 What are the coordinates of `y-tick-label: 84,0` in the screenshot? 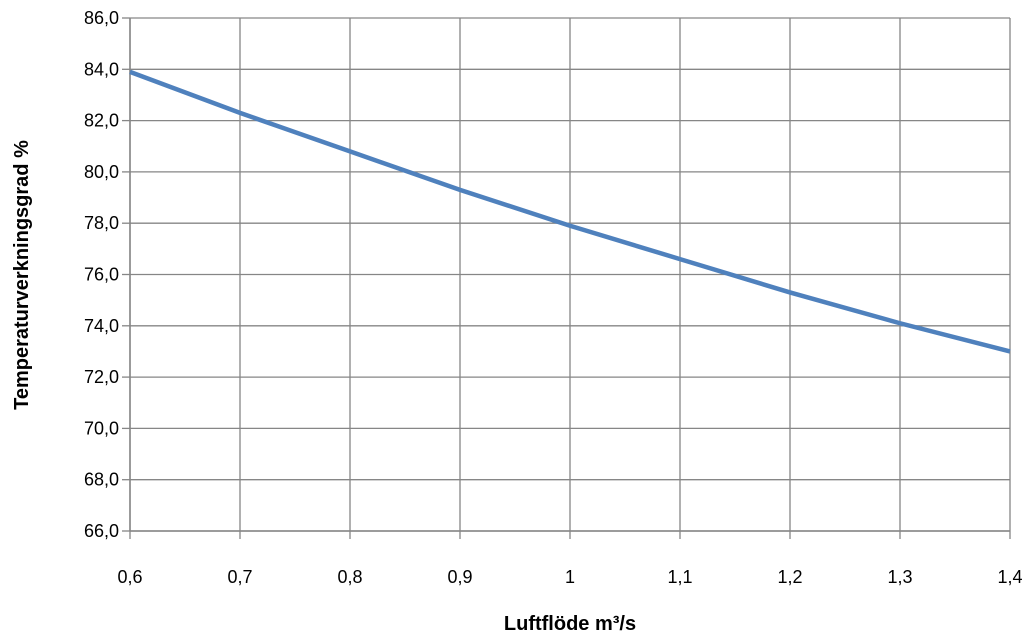 It's located at (101, 69).